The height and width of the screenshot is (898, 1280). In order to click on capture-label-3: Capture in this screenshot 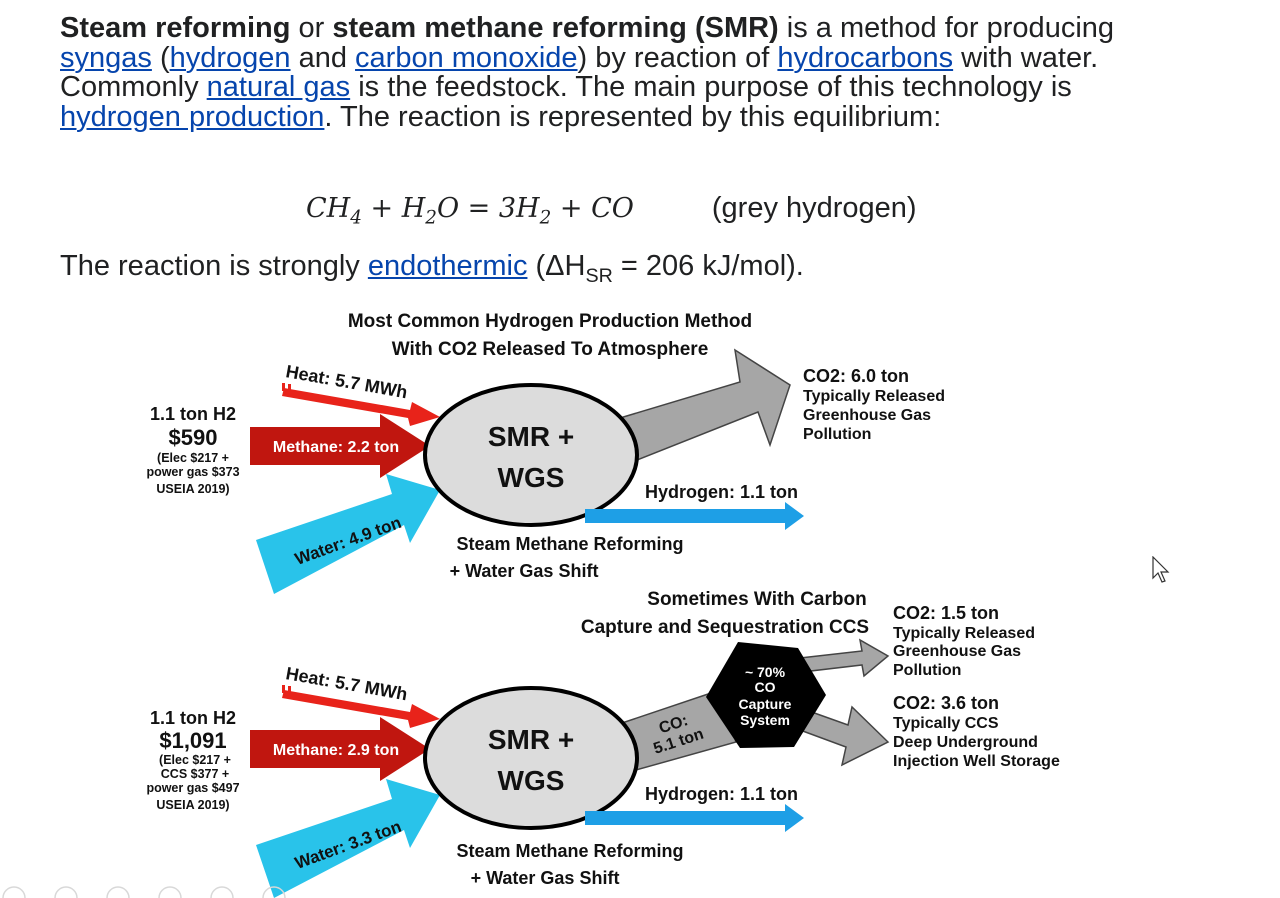, I will do `click(765, 704)`.